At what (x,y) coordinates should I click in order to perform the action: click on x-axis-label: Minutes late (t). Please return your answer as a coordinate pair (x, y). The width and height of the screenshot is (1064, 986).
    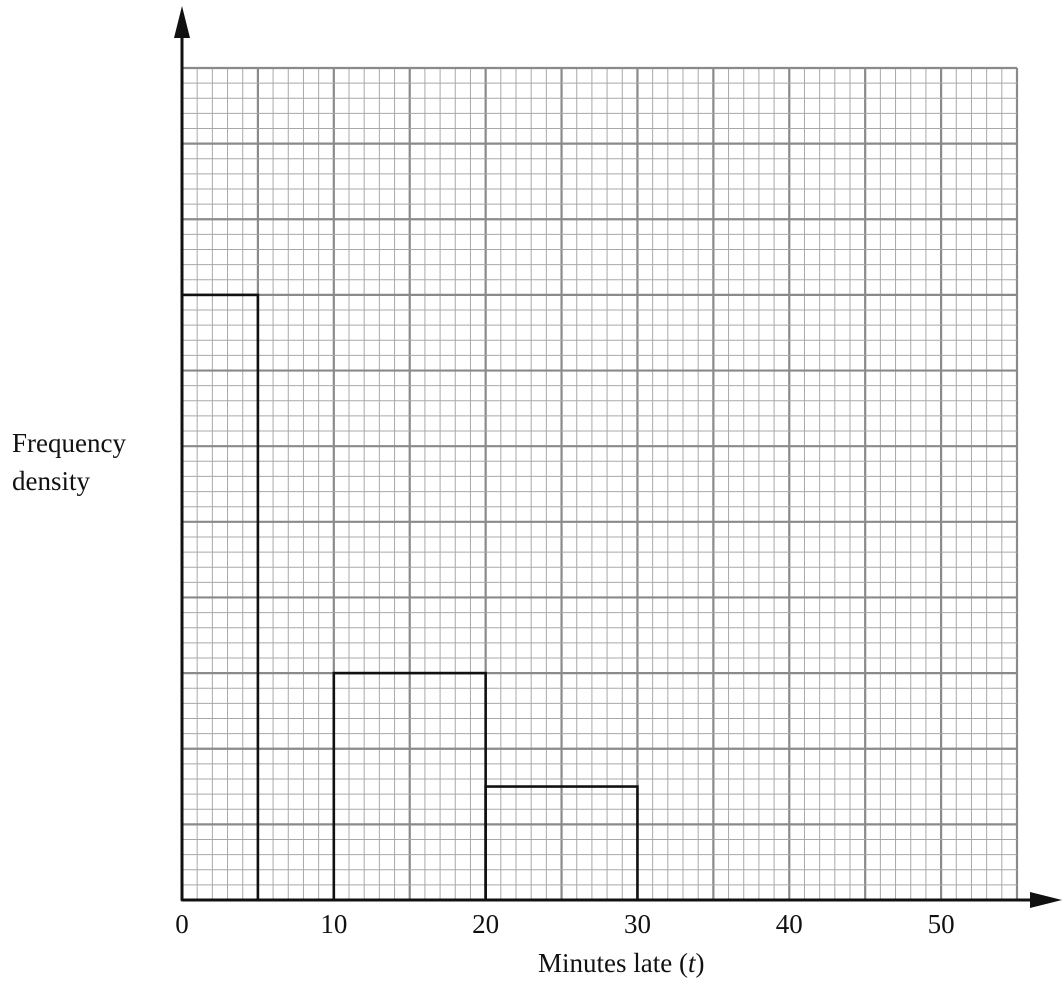
    Looking at the image, I should click on (621, 963).